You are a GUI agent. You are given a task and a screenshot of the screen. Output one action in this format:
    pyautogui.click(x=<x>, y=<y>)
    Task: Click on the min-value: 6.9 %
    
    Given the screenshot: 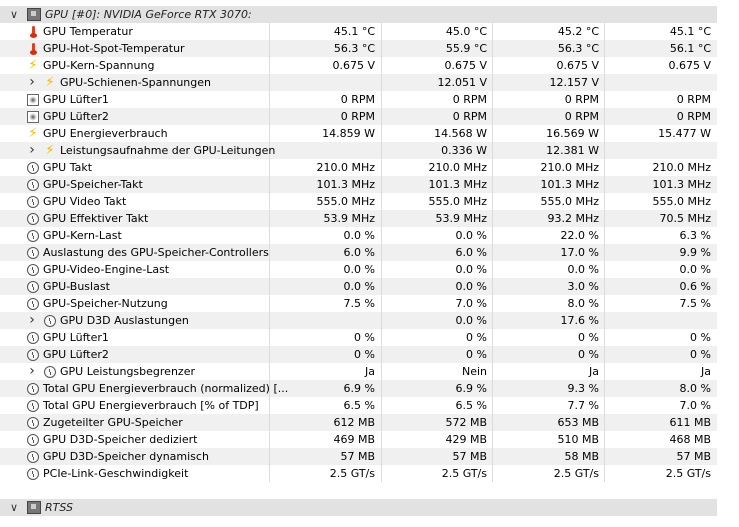 What is the action you would take?
    pyautogui.click(x=471, y=388)
    